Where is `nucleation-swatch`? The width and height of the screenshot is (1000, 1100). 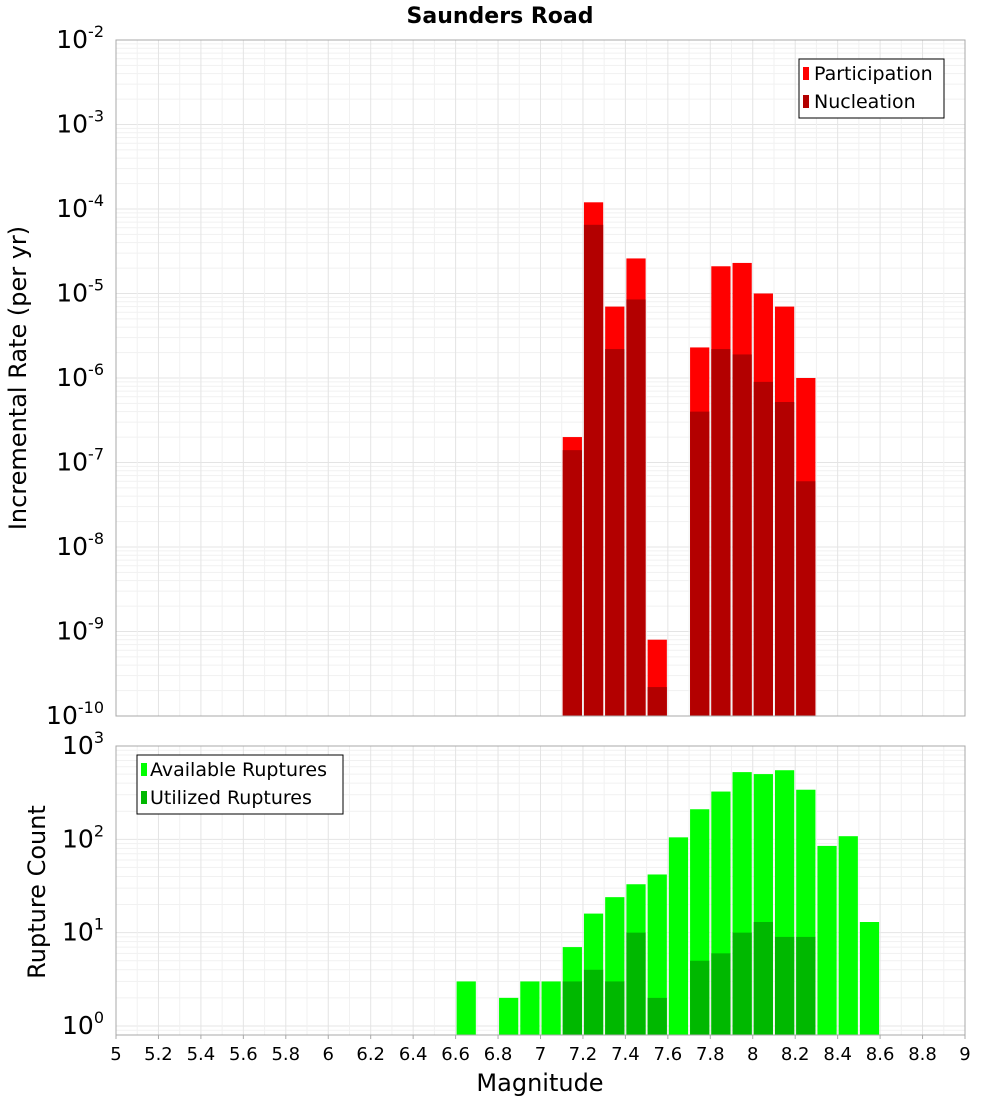
nucleation-swatch is located at coordinates (806, 101).